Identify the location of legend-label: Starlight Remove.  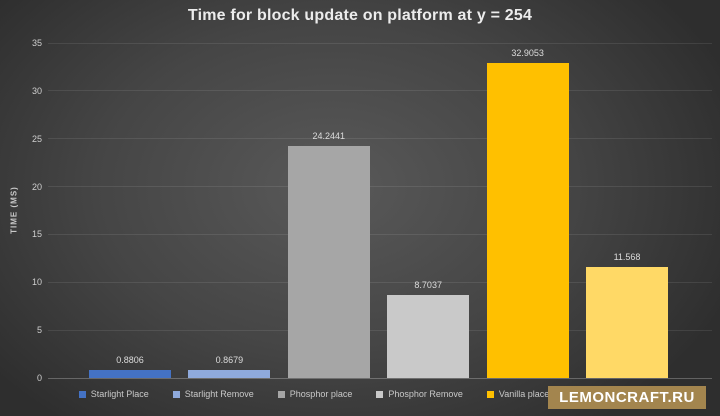
(219, 394).